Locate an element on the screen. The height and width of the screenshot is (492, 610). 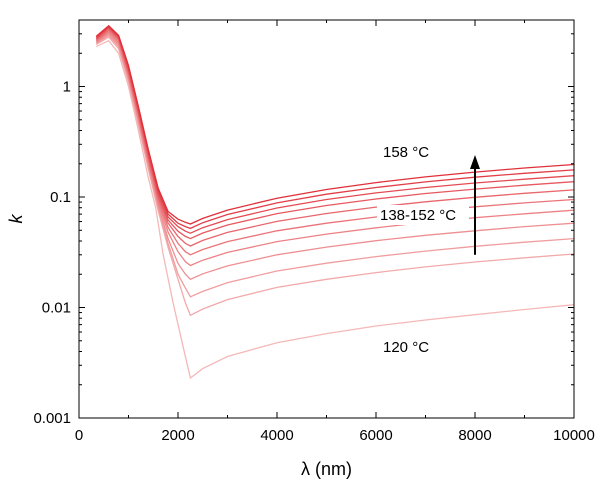
x-tick-label: 8000 is located at coordinates (474, 435).